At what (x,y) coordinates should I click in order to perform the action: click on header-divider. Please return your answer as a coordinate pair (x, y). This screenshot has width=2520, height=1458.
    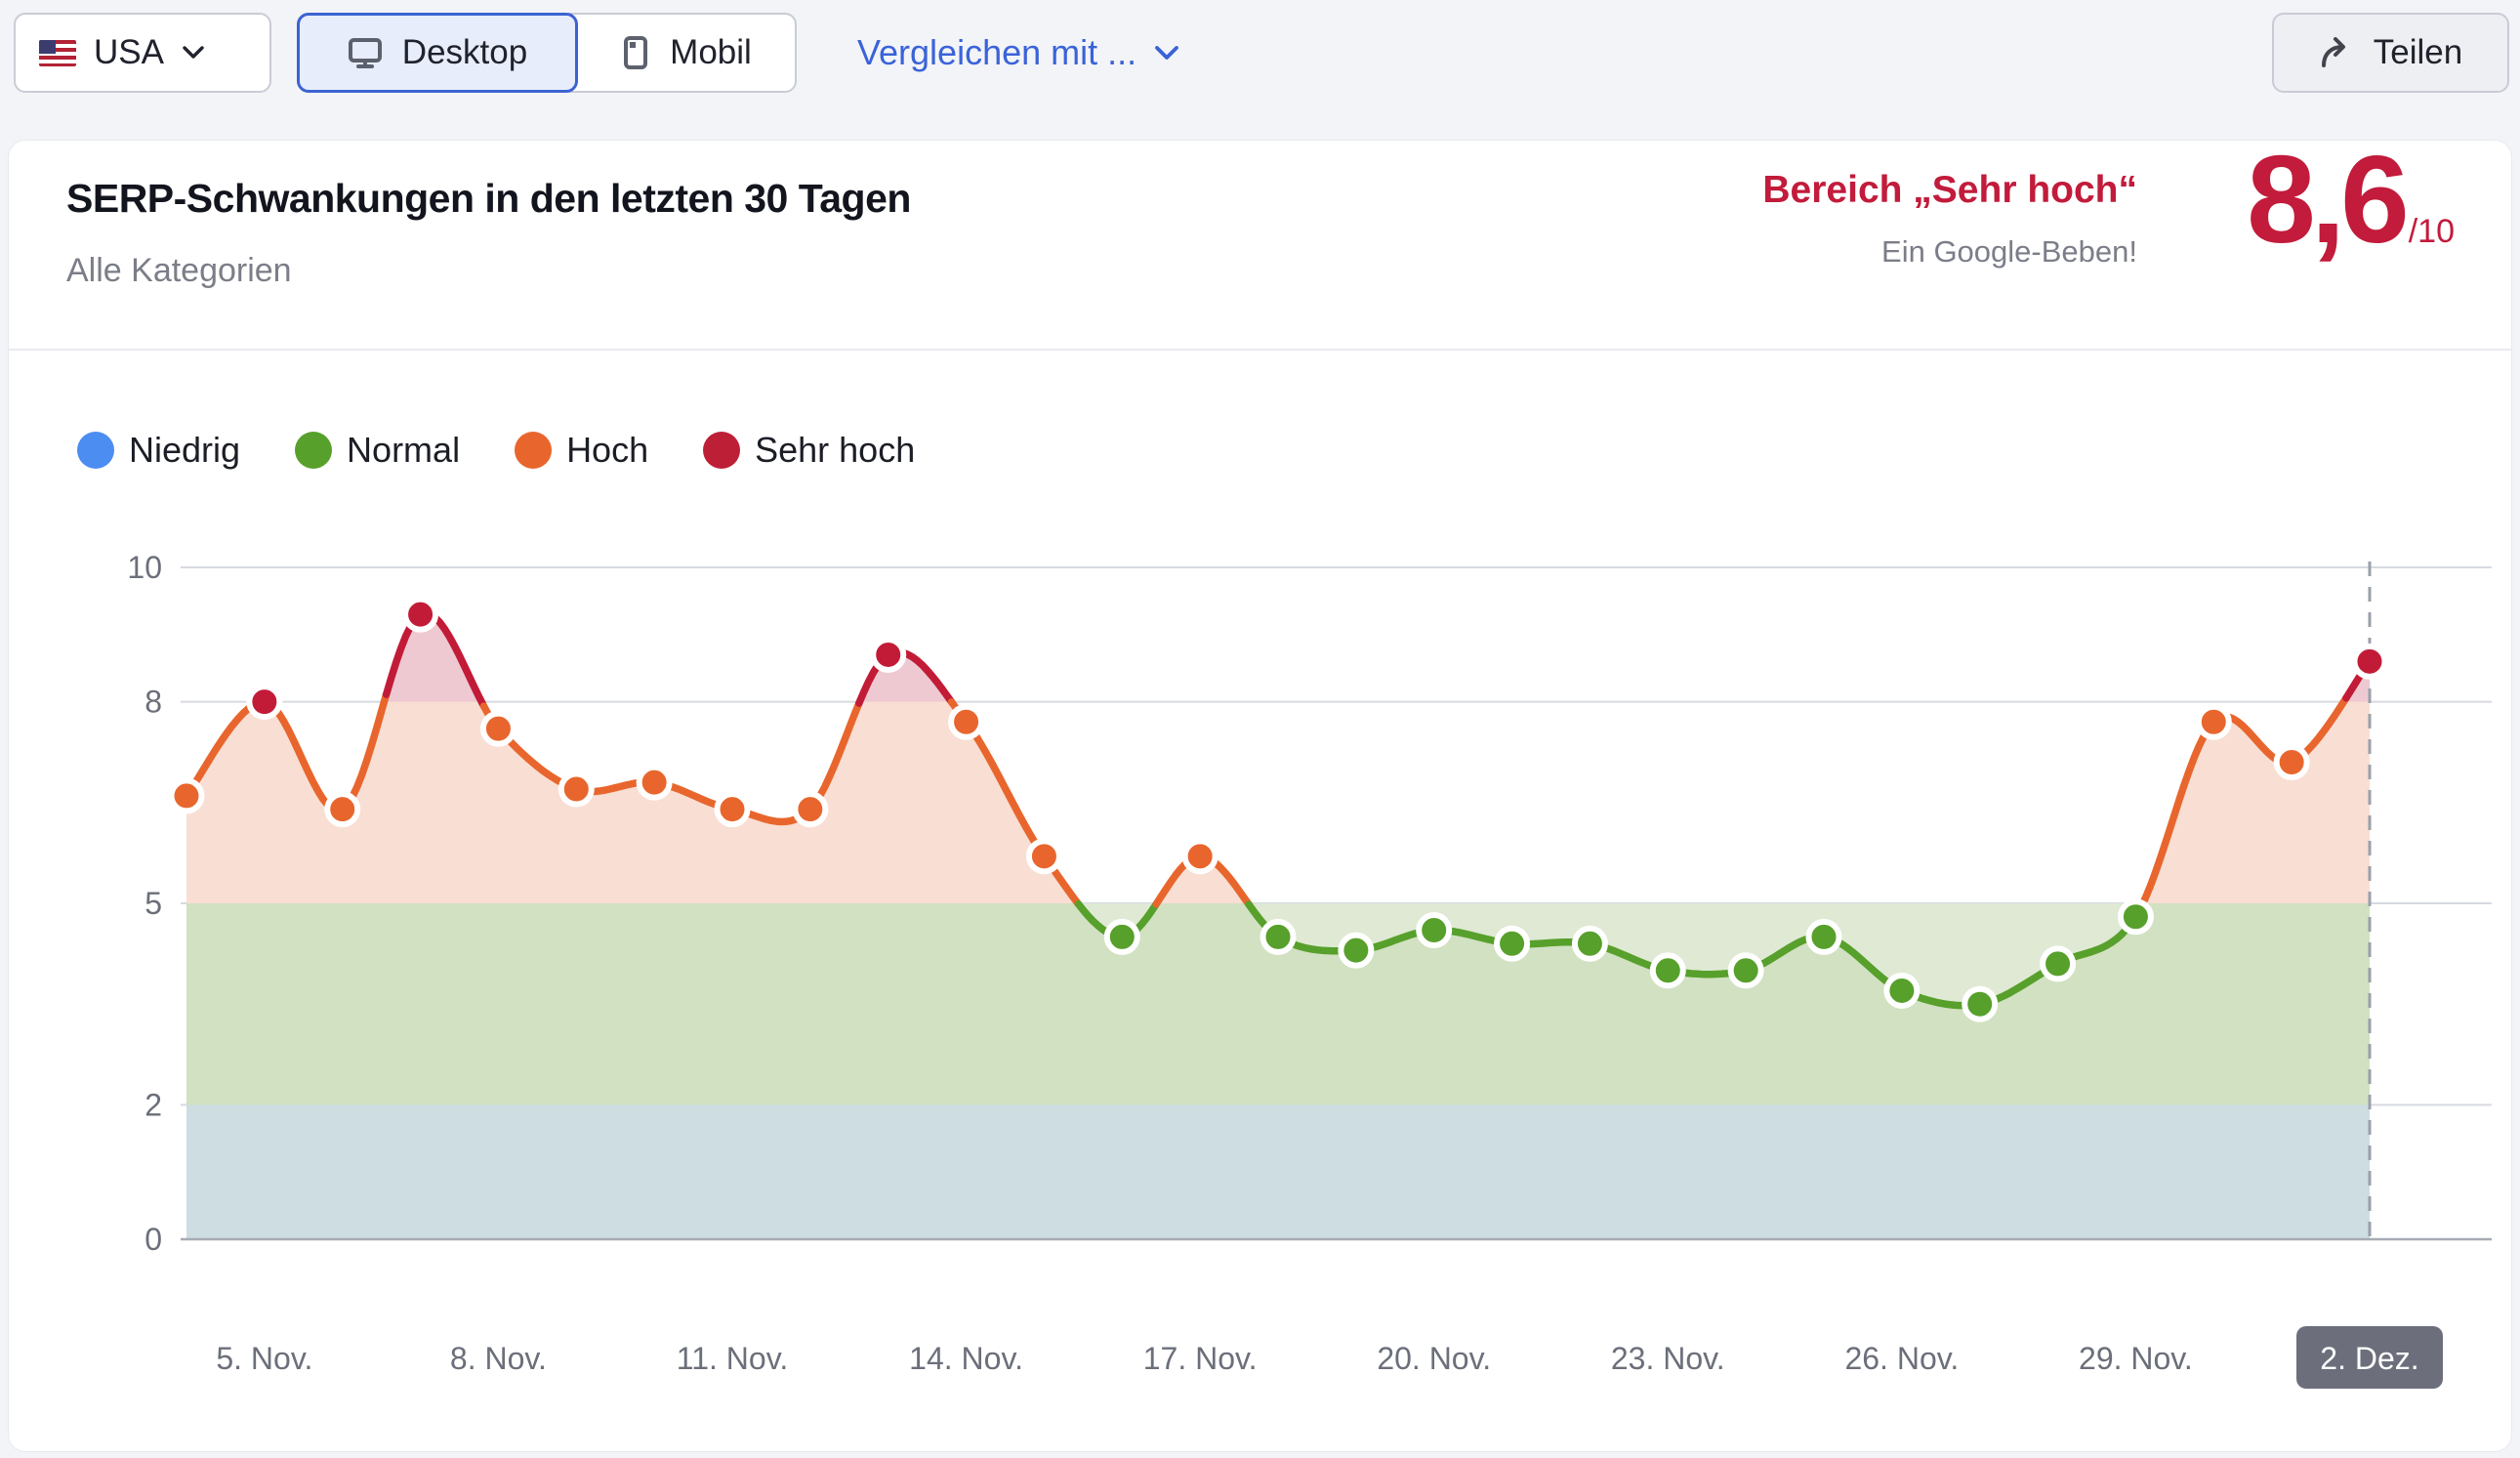
    Looking at the image, I should click on (1260, 350).